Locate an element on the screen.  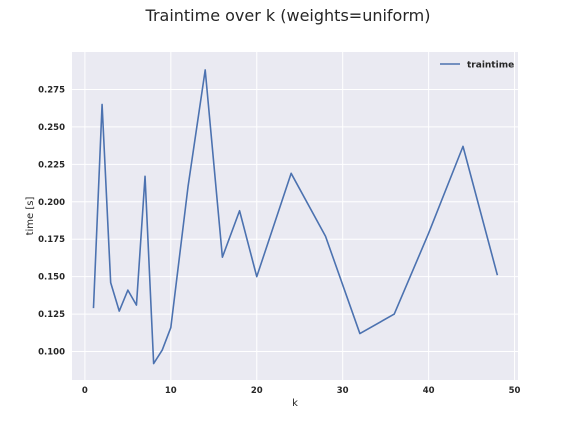
y-tick-label: 0.200 is located at coordinates (51, 203).